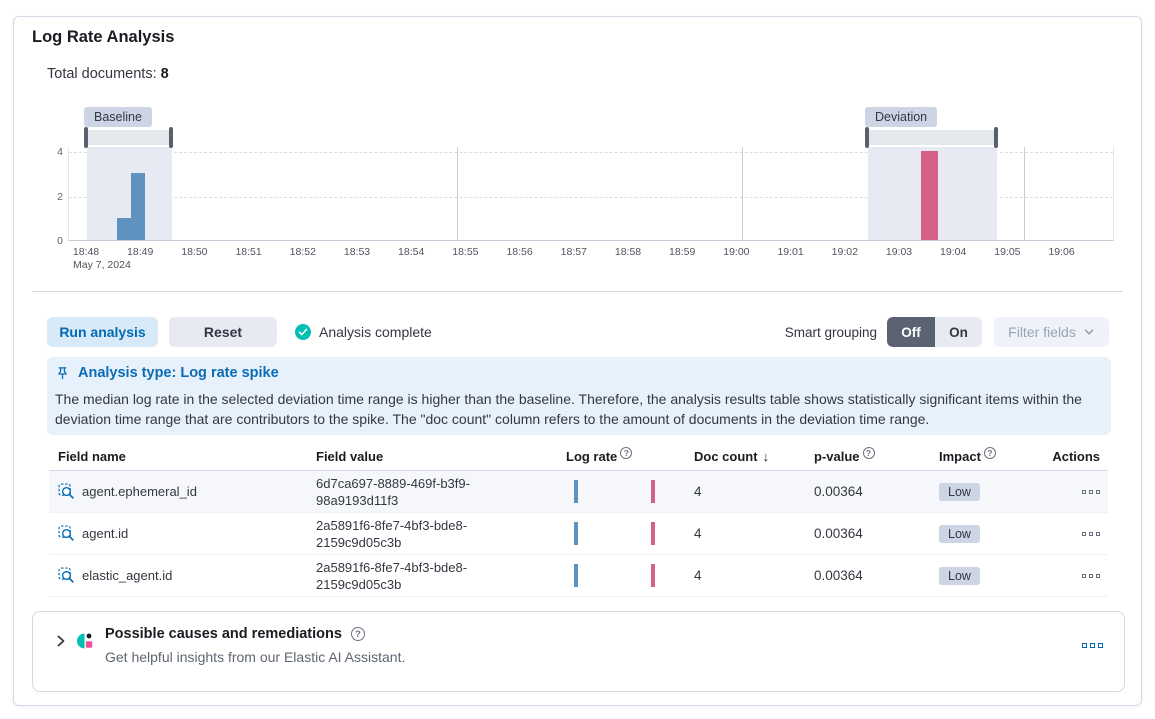 This screenshot has width=1155, height=719. I want to click on column-header-log-rate: Log rate?, so click(619, 455).